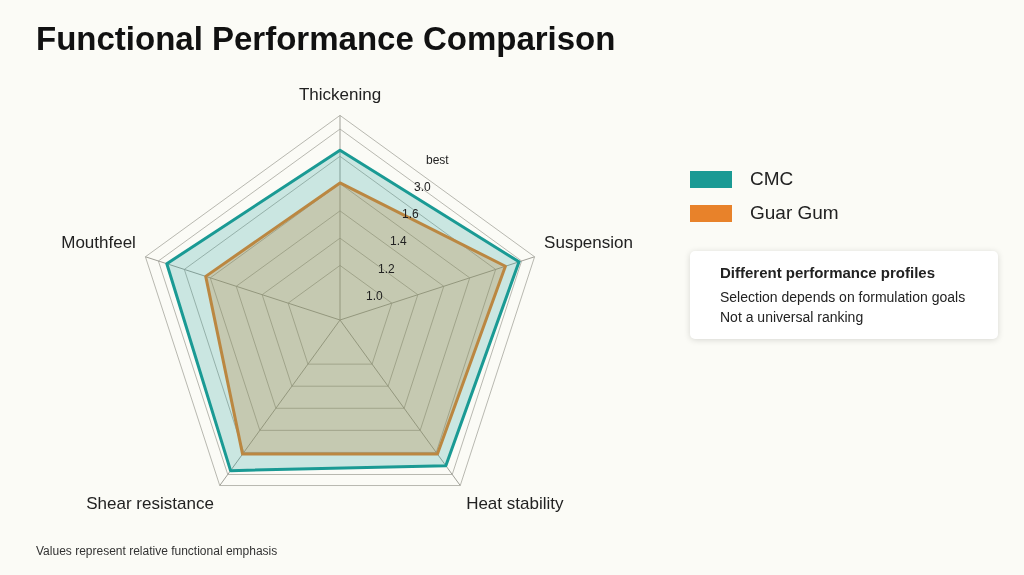  I want to click on spoke-label: Mouthfeel, so click(98, 243).